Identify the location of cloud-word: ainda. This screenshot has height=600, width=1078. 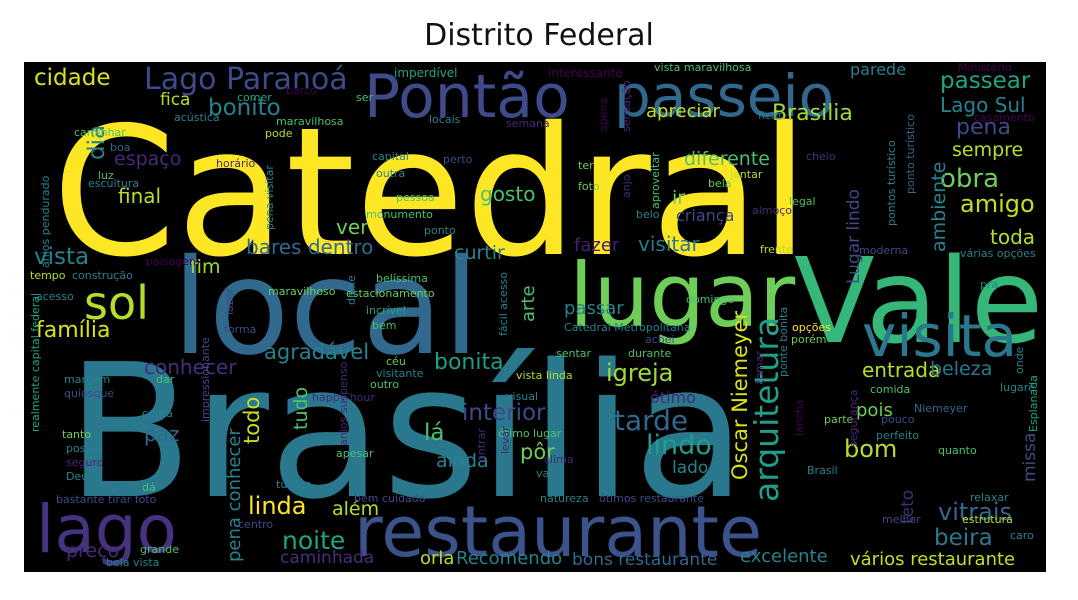
(462, 461).